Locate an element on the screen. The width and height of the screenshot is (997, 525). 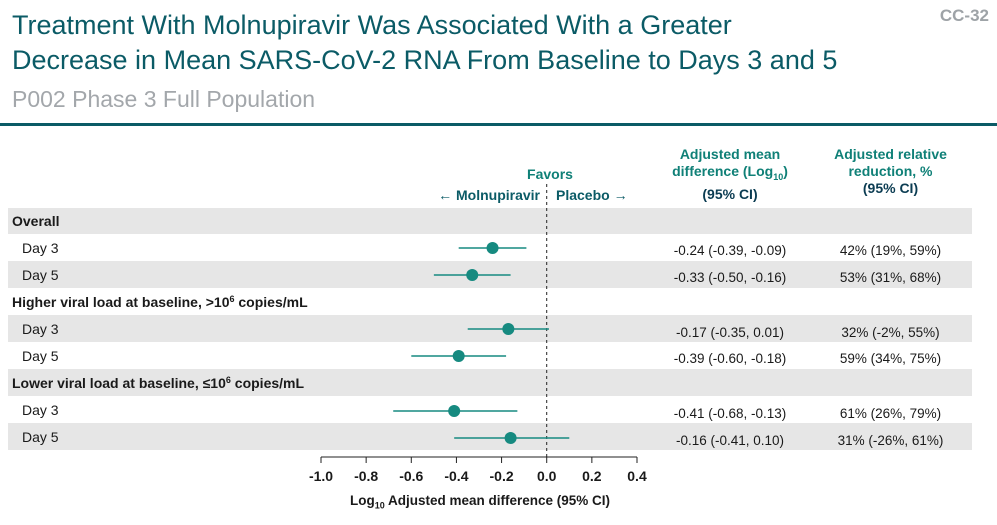
relative-reduction-value: 53% (31%, 68%) is located at coordinates (890, 277).